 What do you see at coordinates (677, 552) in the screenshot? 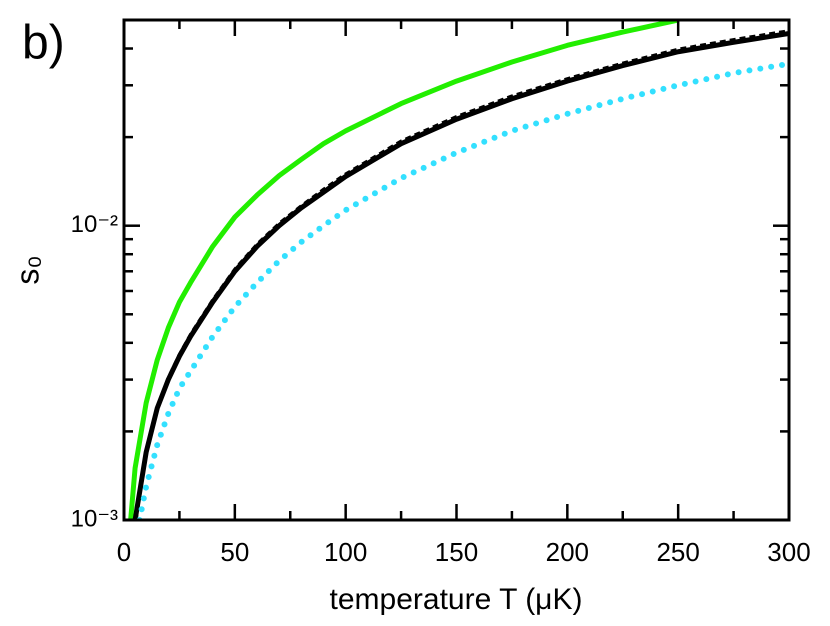
I see `x-tick-label: 250` at bounding box center [677, 552].